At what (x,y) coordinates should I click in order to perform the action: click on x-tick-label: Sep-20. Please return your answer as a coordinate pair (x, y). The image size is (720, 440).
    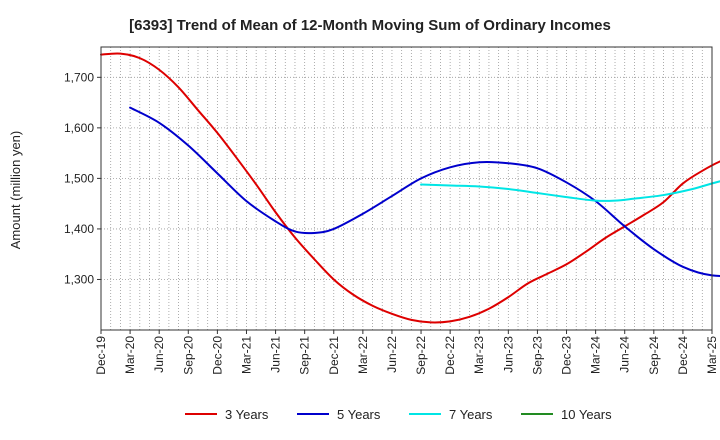
    Looking at the image, I should click on (188, 355).